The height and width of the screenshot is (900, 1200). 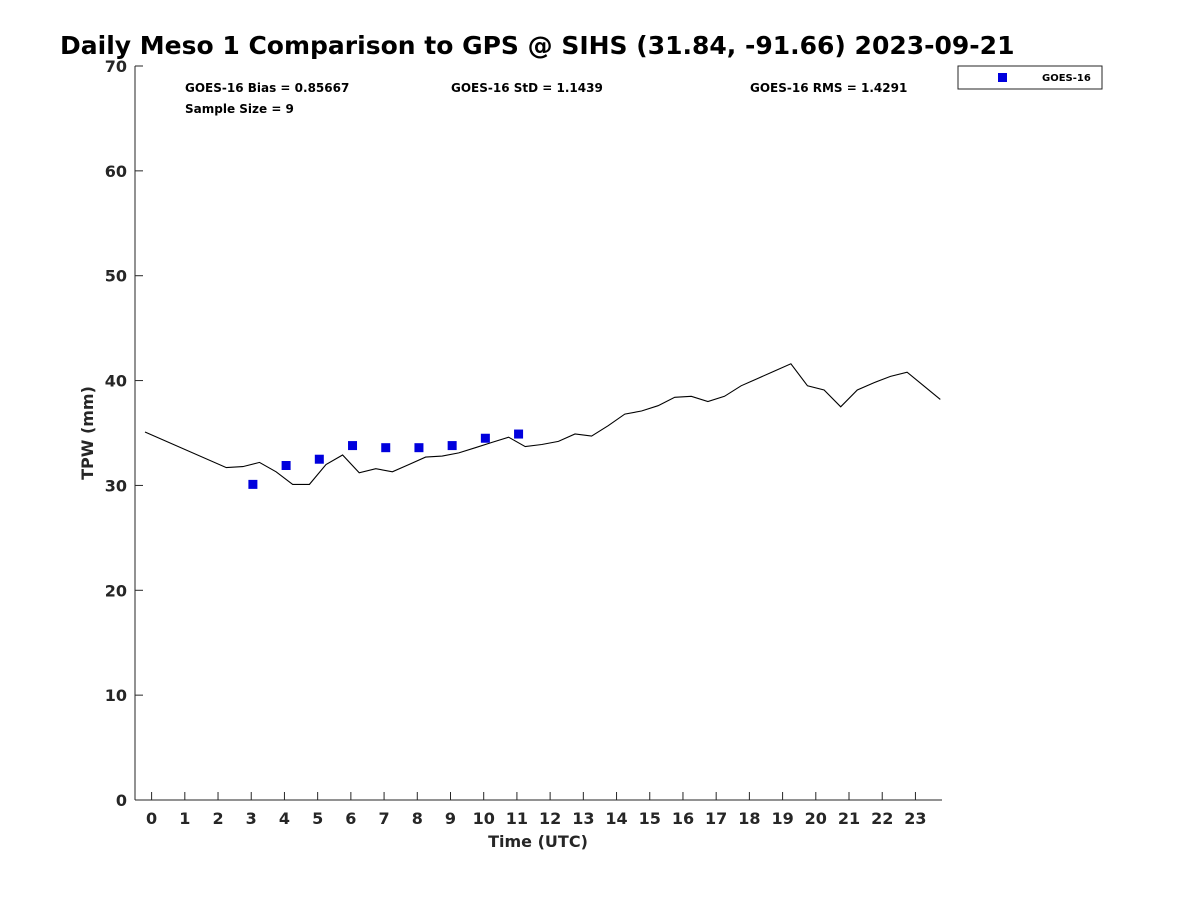 What do you see at coordinates (251, 818) in the screenshot?
I see `x-tick-label: 3` at bounding box center [251, 818].